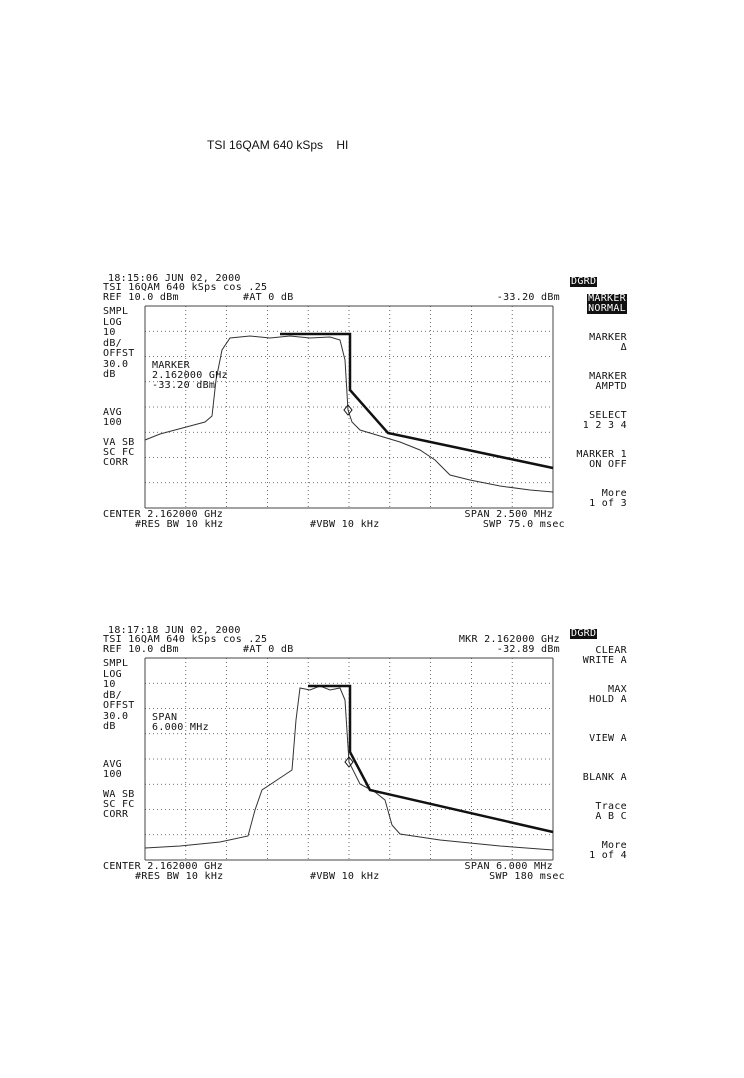 The image size is (744, 1078). Describe the element at coordinates (608, 503) in the screenshot. I see `softkey: 1 of 3` at that location.